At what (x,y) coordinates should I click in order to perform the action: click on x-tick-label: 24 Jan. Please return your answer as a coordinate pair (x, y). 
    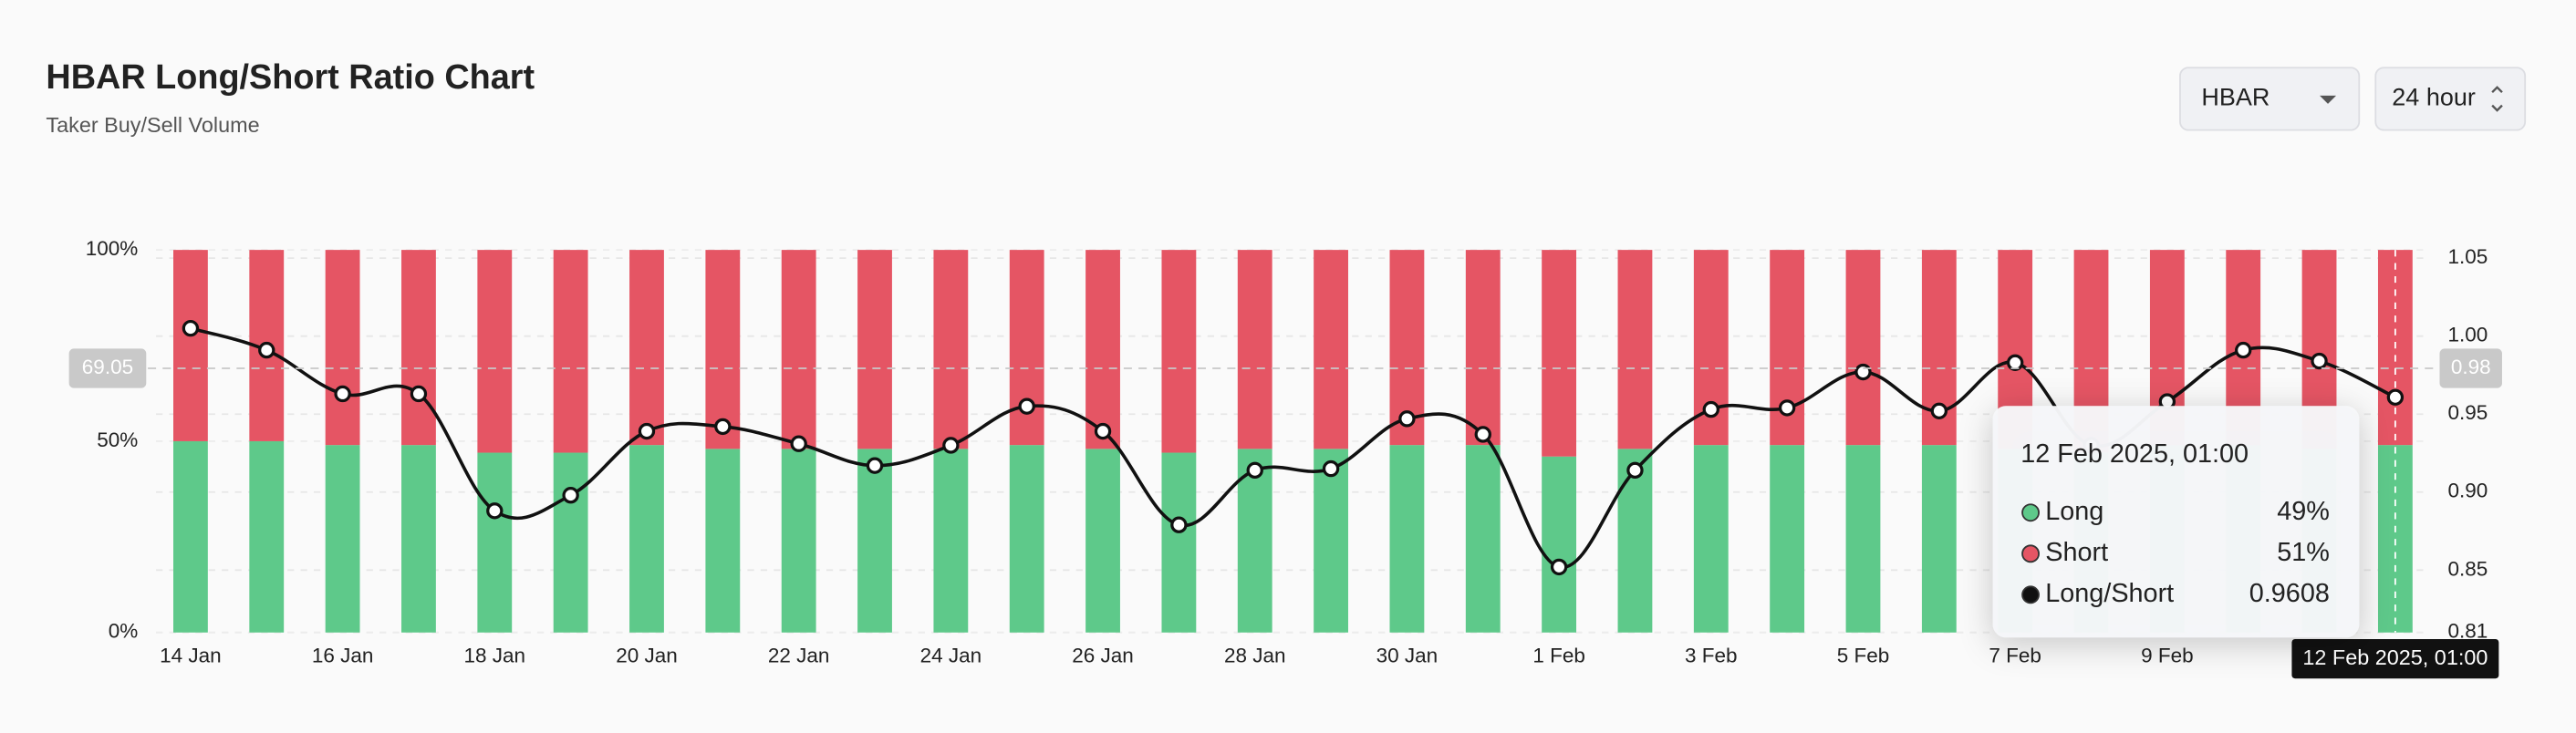
    Looking at the image, I should click on (951, 656).